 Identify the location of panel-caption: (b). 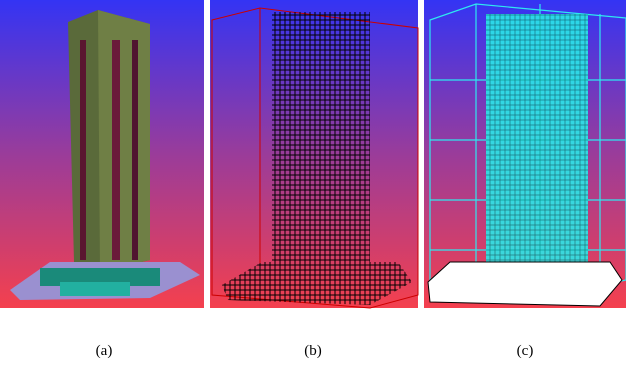
(313, 351).